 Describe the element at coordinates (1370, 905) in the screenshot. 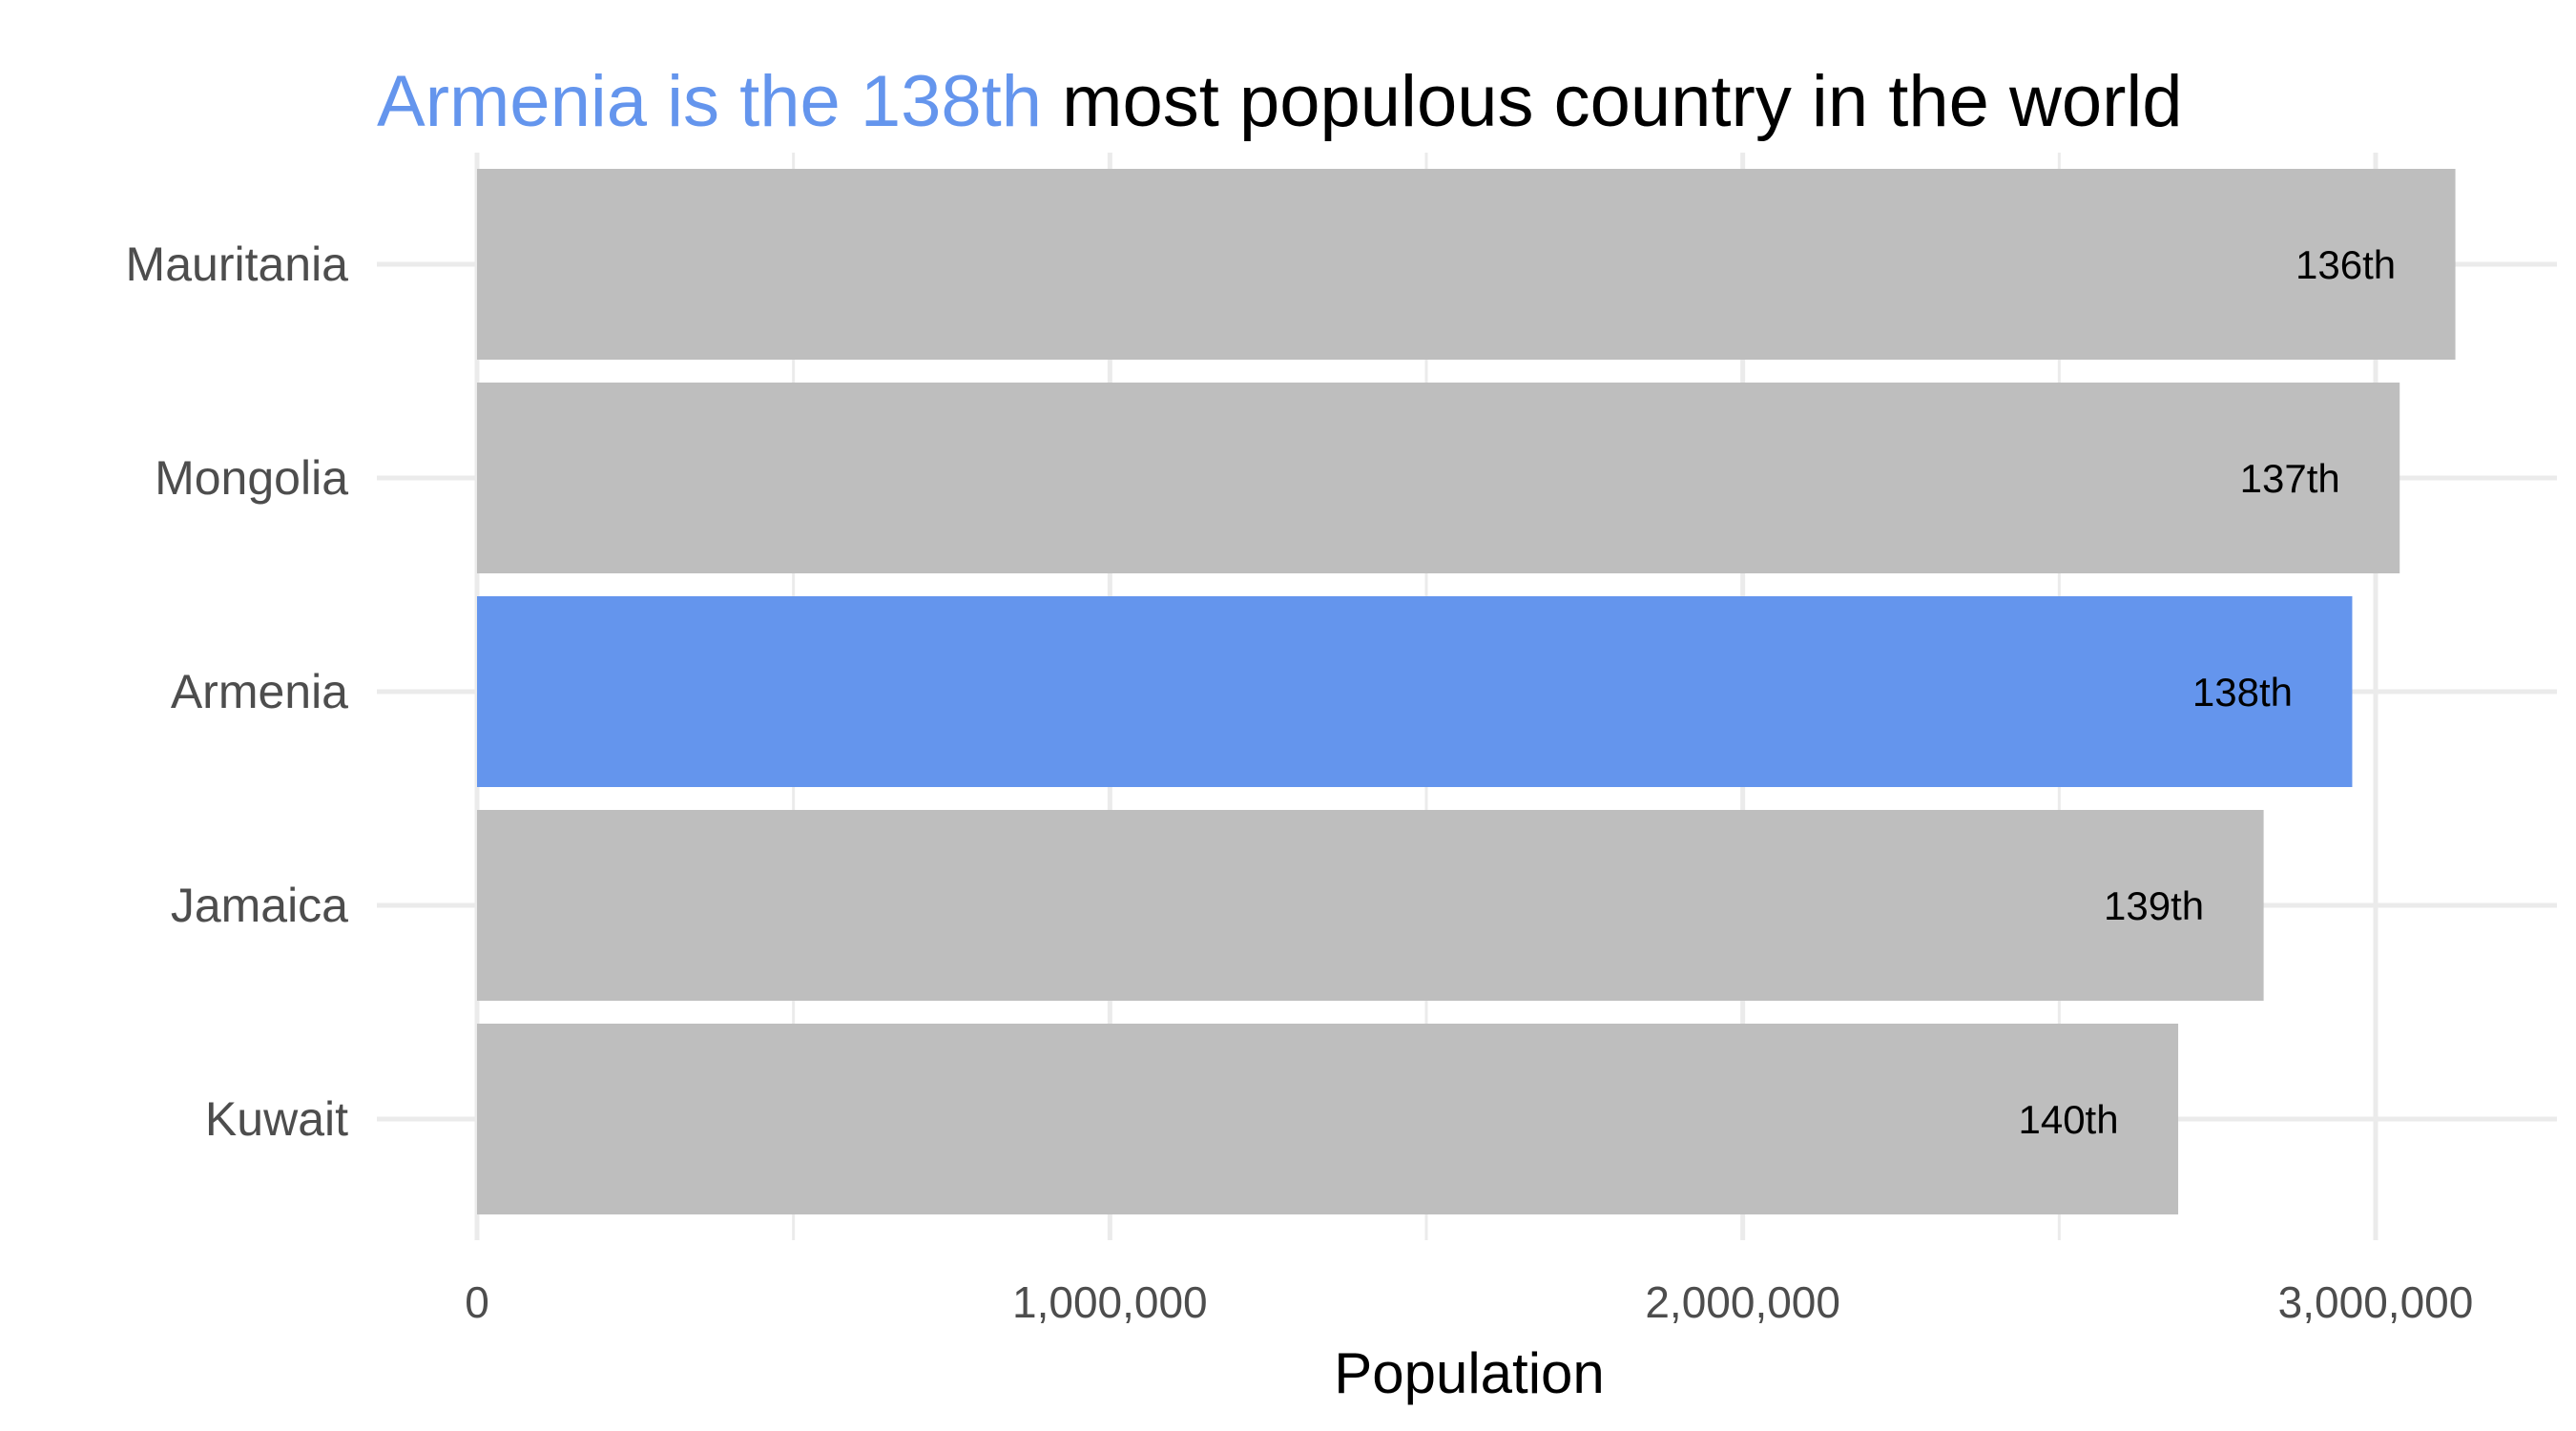

I see `bar-jamaica` at that location.